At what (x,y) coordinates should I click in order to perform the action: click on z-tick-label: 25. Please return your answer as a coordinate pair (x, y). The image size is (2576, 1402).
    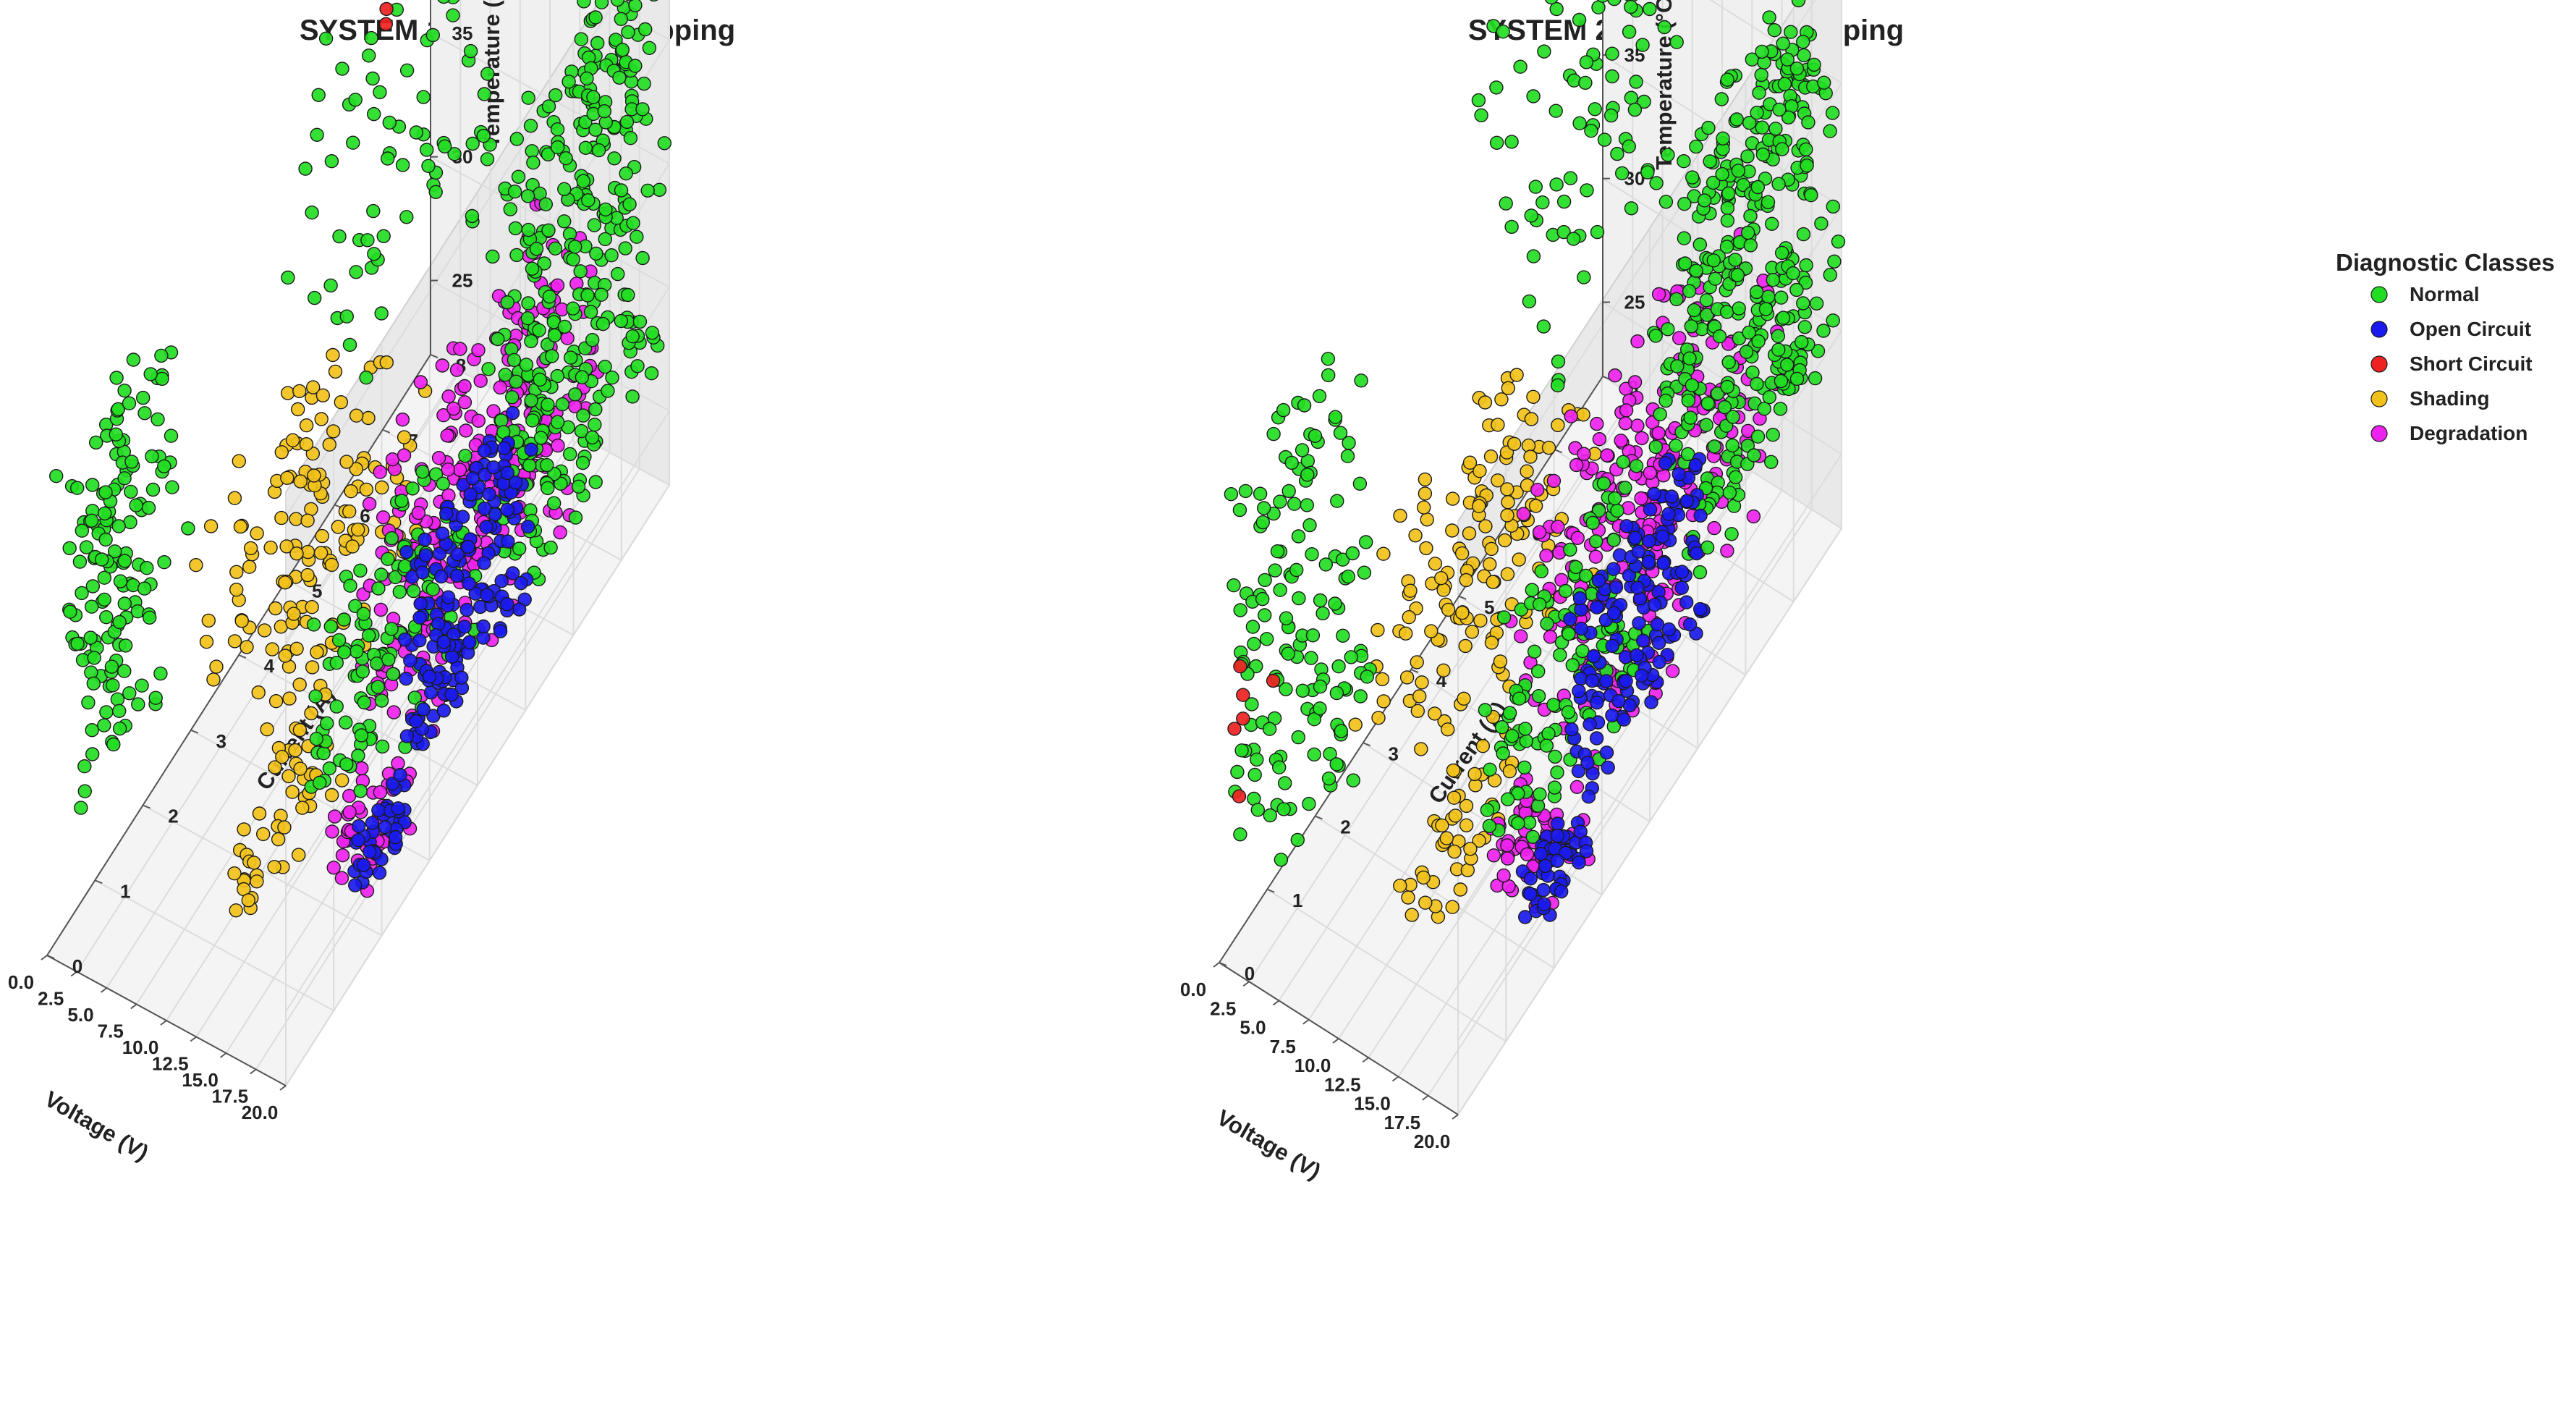
    Looking at the image, I should click on (462, 281).